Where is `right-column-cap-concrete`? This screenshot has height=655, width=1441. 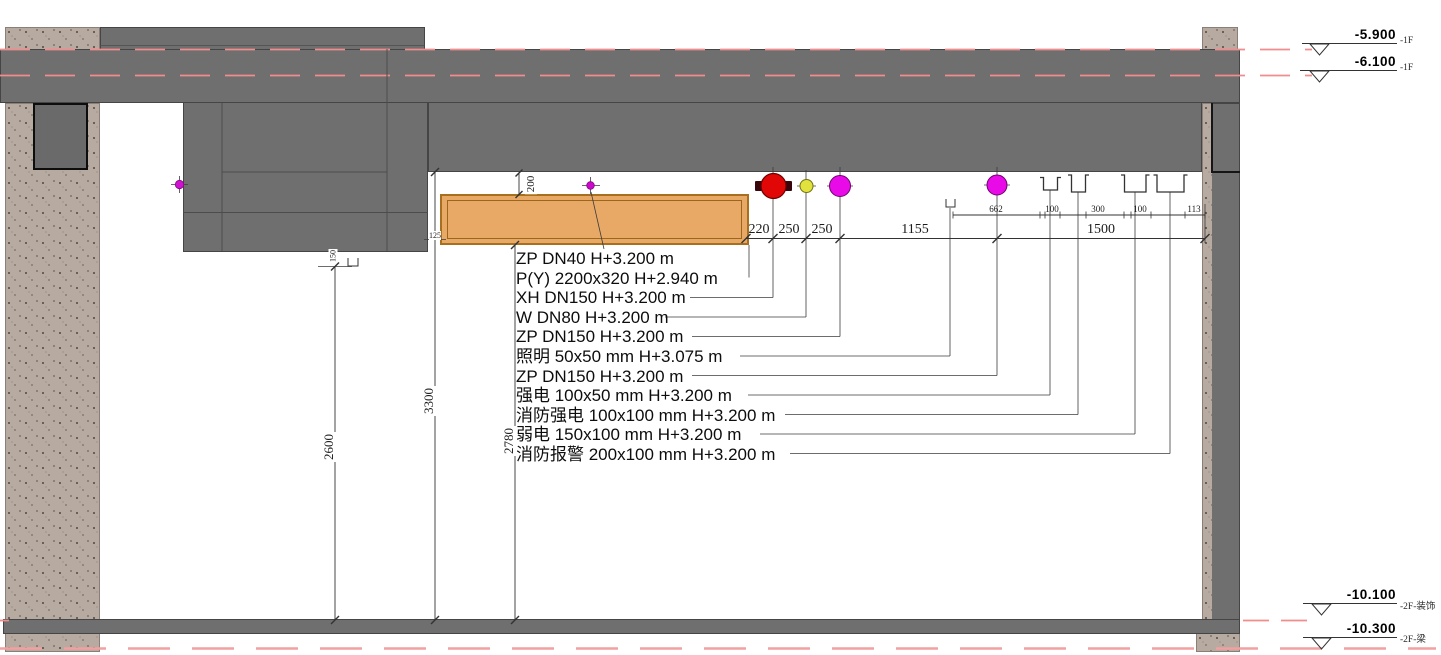
right-column-cap-concrete is located at coordinates (1220, 38).